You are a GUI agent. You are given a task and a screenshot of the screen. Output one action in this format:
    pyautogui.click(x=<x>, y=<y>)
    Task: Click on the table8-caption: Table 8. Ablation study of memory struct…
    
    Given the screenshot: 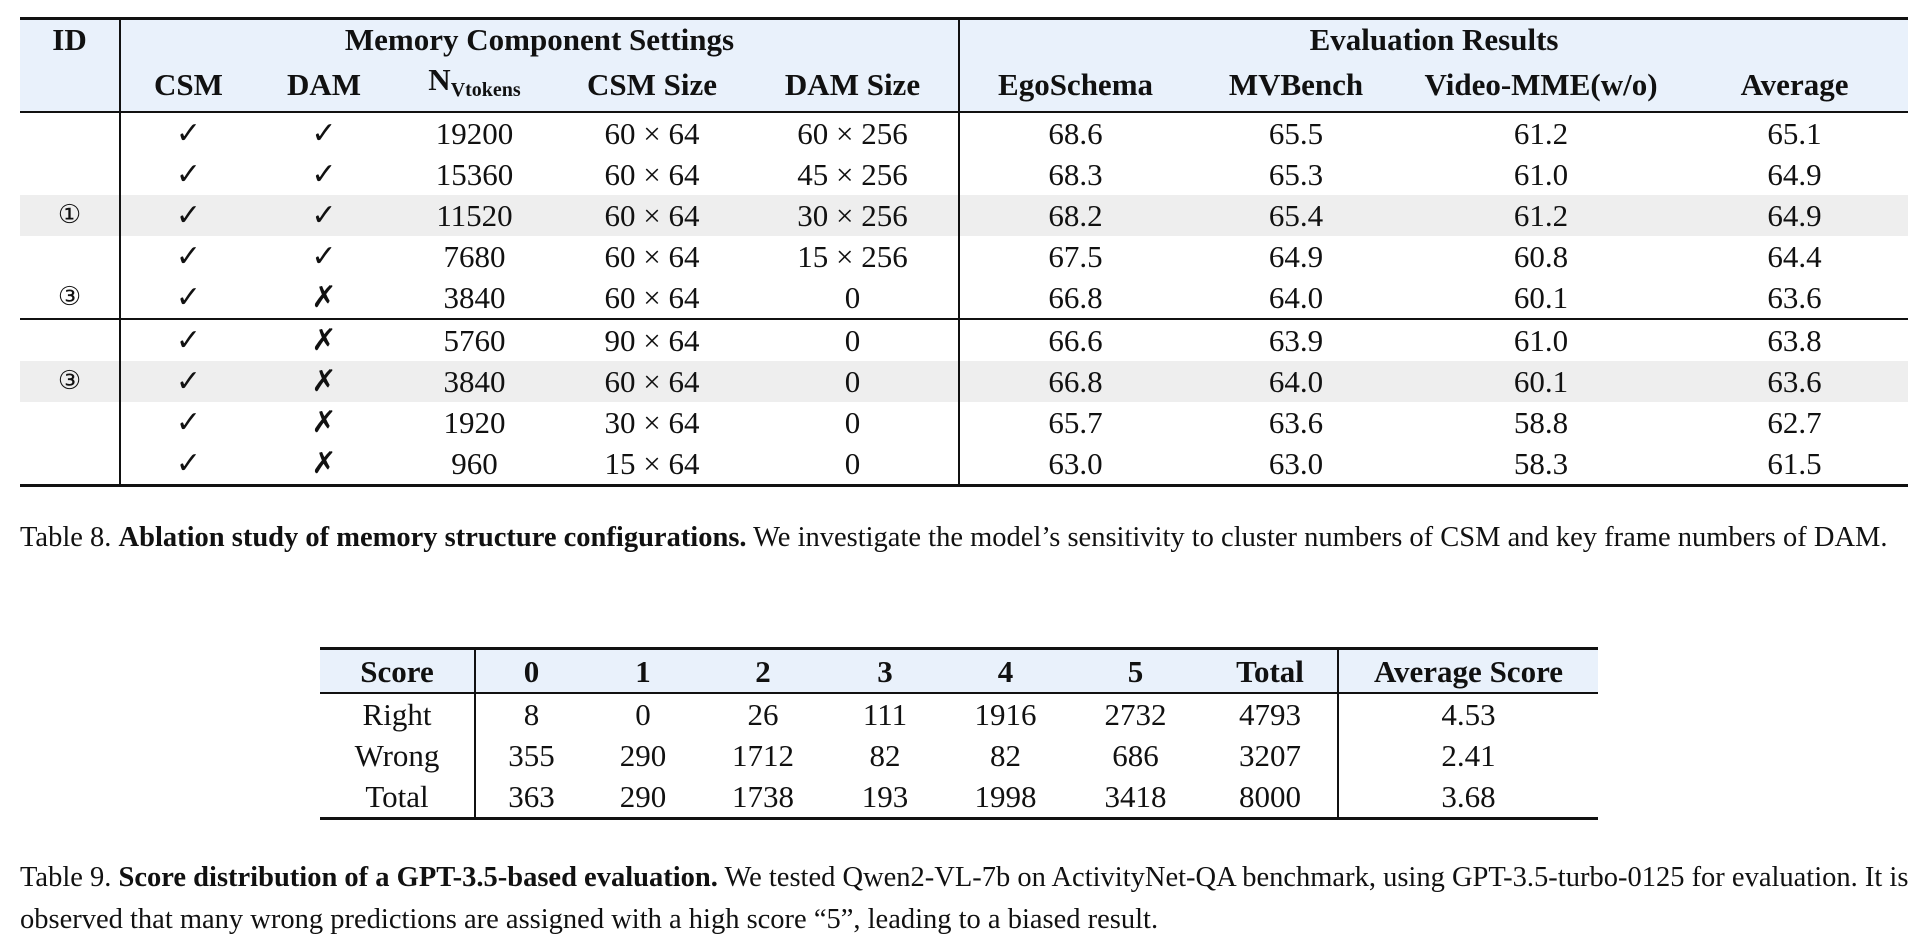 What is the action you would take?
    pyautogui.click(x=965, y=538)
    